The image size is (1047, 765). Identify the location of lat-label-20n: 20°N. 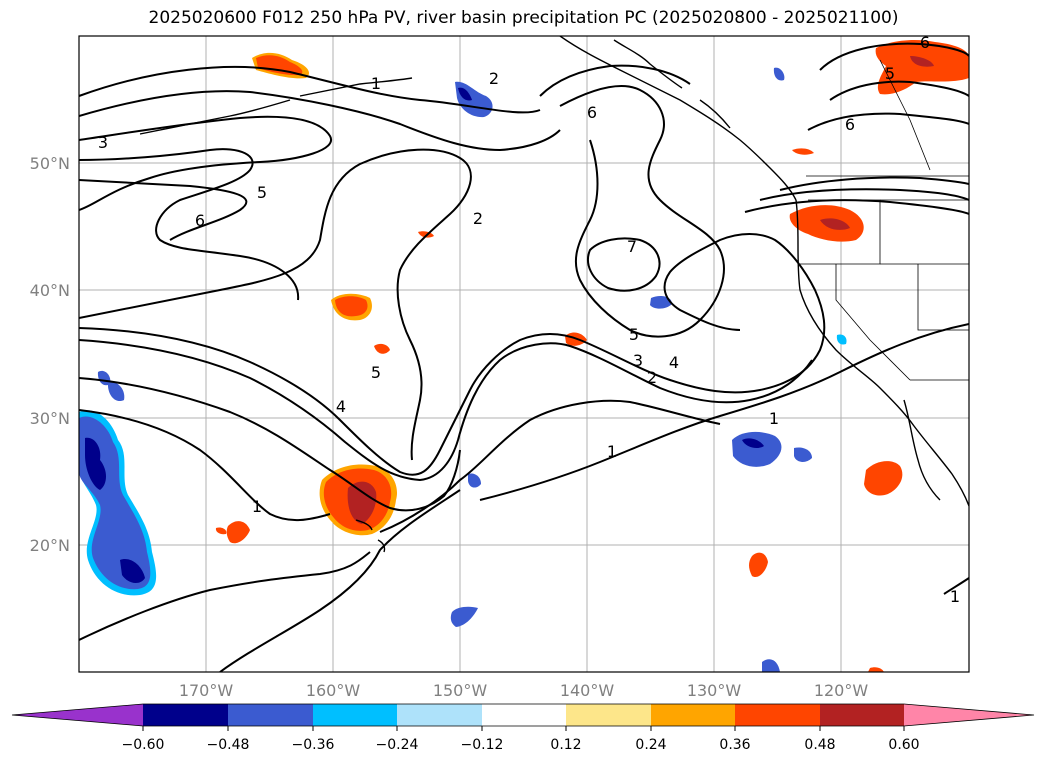
(50, 545).